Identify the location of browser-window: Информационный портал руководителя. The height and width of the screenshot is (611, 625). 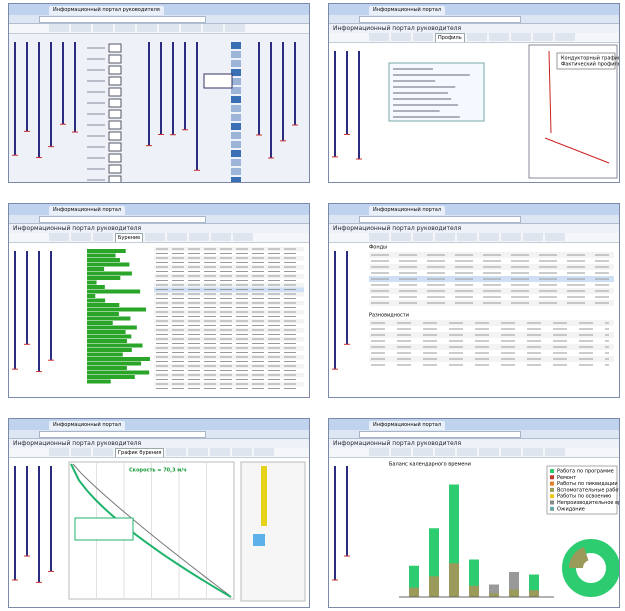
(159, 93).